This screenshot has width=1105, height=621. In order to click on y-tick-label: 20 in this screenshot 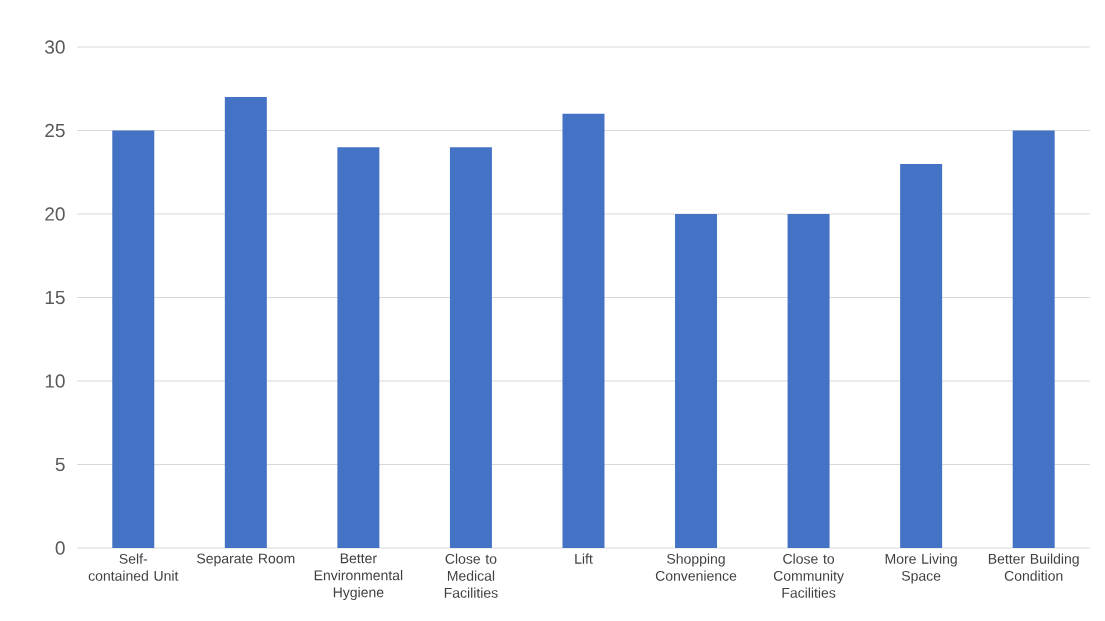, I will do `click(55, 214)`.